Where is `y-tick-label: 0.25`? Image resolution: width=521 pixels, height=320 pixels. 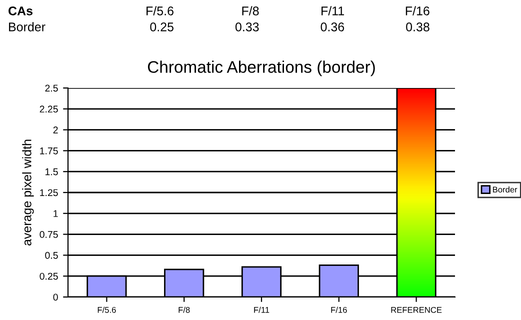 y-tick-label: 0.25 is located at coordinates (49, 276).